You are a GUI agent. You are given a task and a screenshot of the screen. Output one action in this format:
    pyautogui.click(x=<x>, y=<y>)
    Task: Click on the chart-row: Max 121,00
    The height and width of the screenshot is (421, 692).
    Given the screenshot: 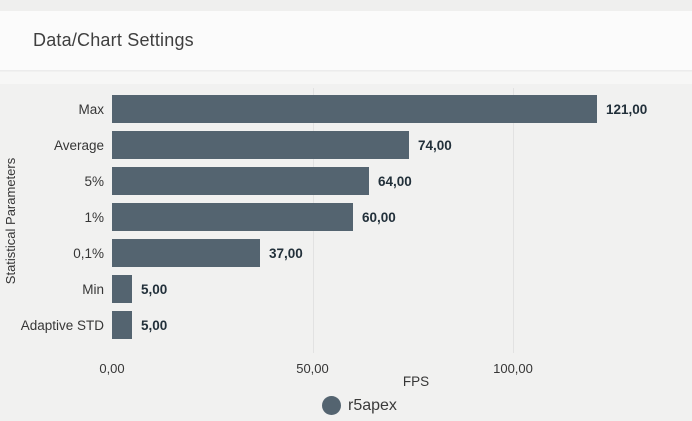 What is the action you would take?
    pyautogui.click(x=346, y=109)
    